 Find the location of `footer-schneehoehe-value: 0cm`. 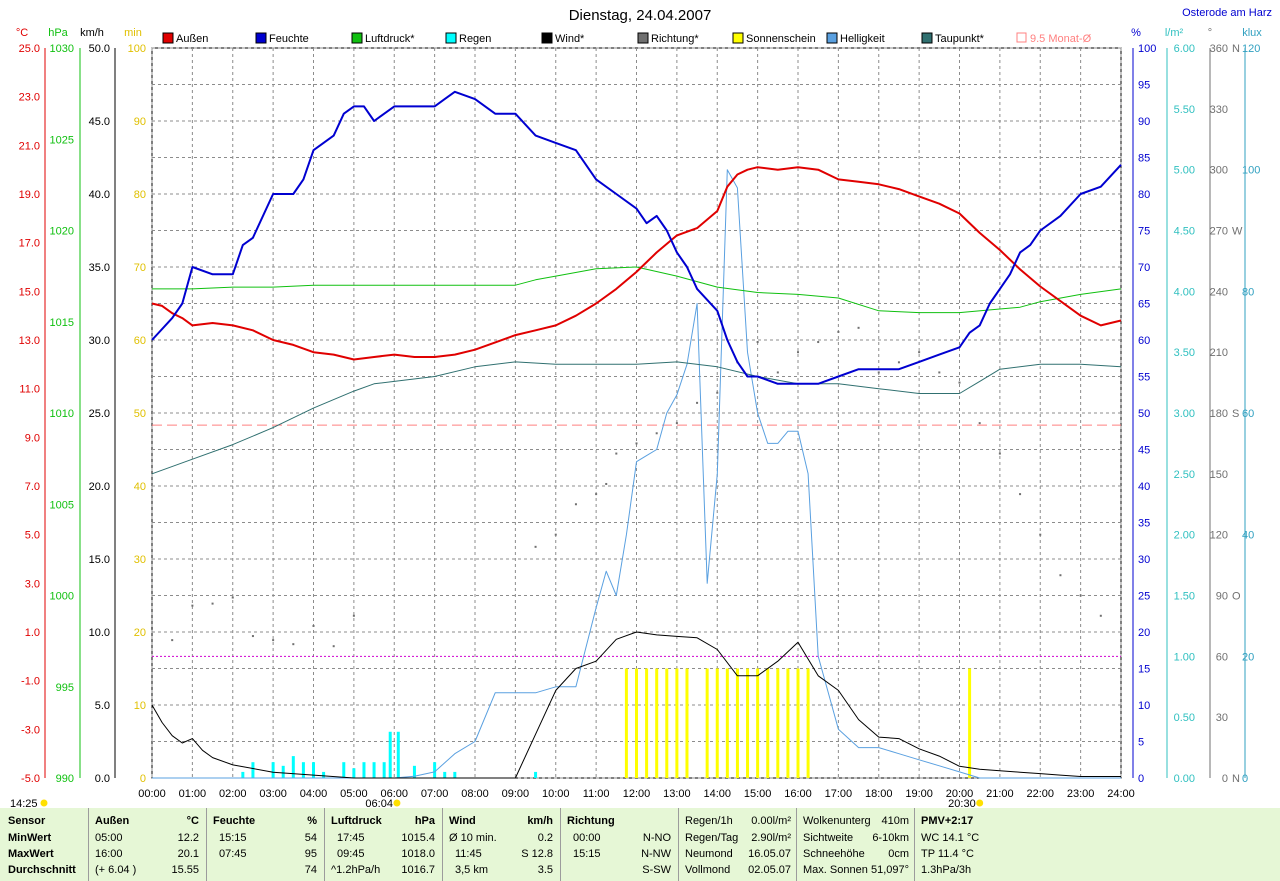

footer-schneehoehe-value: 0cm is located at coordinates (898, 854).